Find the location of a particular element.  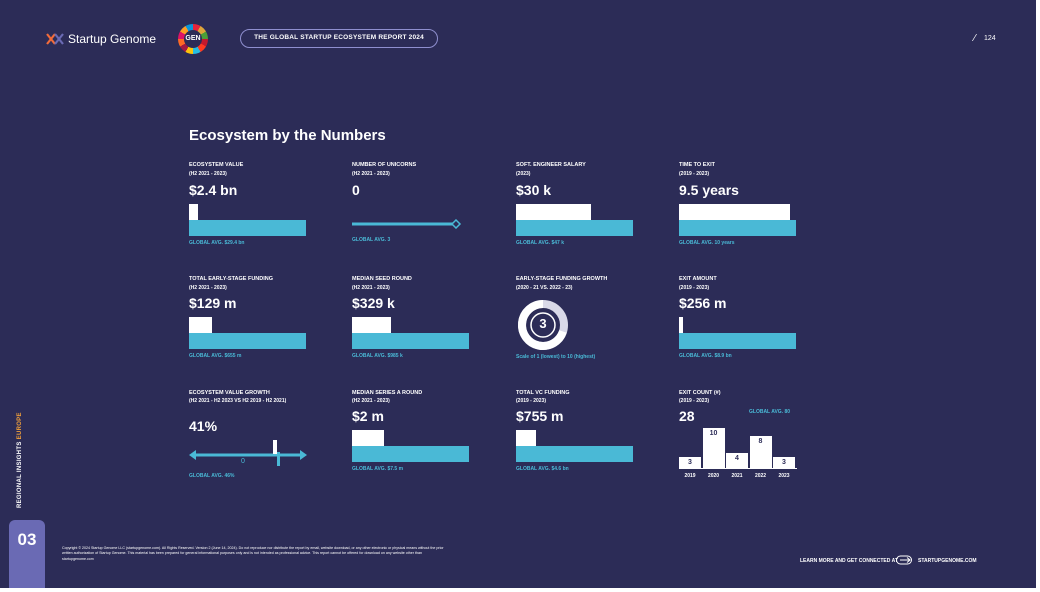

vc-funding-value: $755 m is located at coordinates (540, 416).